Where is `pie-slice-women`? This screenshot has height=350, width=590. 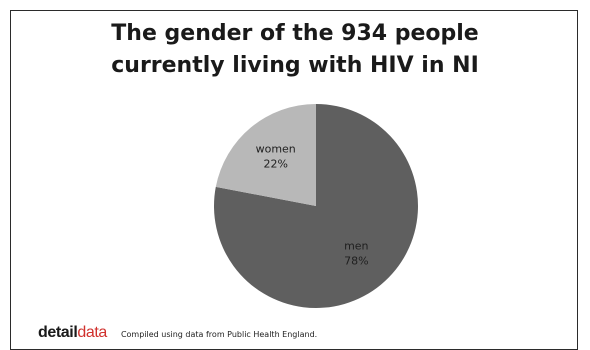
pie-slice-women is located at coordinates (265, 154).